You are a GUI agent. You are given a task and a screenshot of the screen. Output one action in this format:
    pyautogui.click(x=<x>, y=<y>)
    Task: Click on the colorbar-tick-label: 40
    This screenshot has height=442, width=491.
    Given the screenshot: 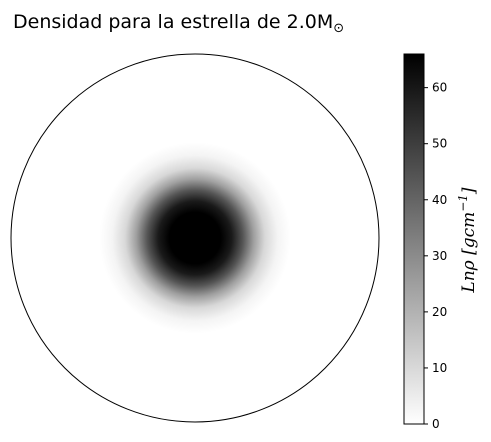 What is the action you would take?
    pyautogui.click(x=439, y=200)
    